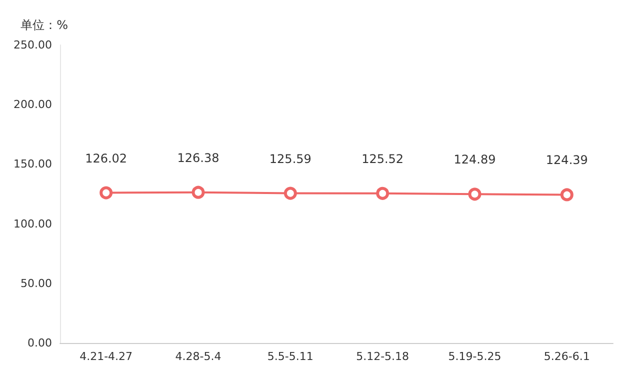 The height and width of the screenshot is (375, 629). What do you see at coordinates (106, 356) in the screenshot?
I see `x-tick-label: 4.21-4.27` at bounding box center [106, 356].